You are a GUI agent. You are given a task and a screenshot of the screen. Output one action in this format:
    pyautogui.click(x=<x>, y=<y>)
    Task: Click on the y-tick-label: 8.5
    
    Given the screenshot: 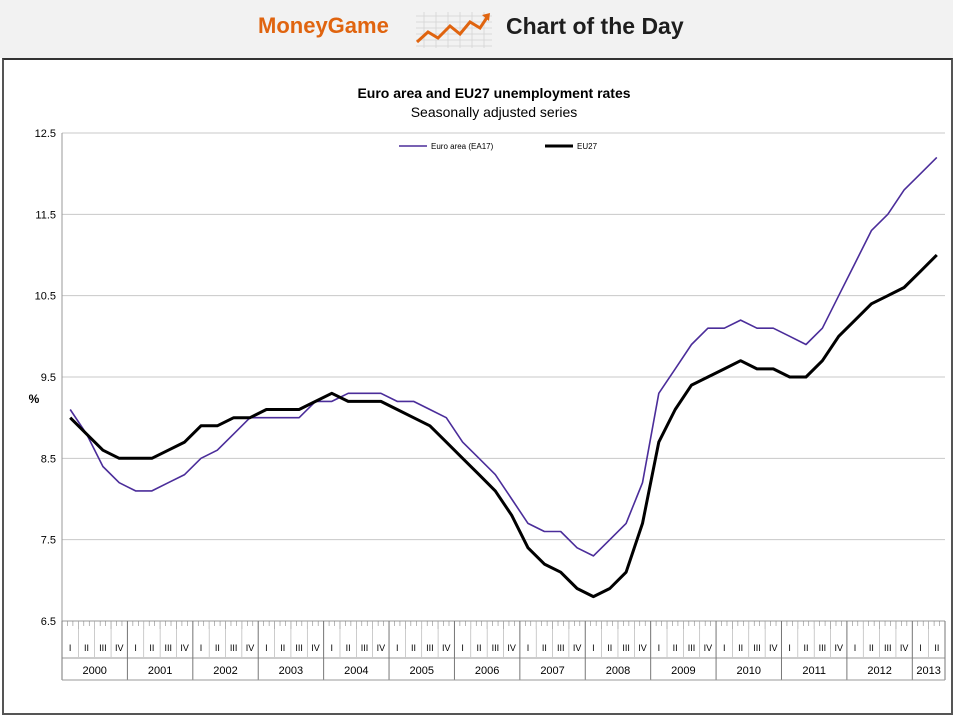 What is the action you would take?
    pyautogui.click(x=48, y=459)
    